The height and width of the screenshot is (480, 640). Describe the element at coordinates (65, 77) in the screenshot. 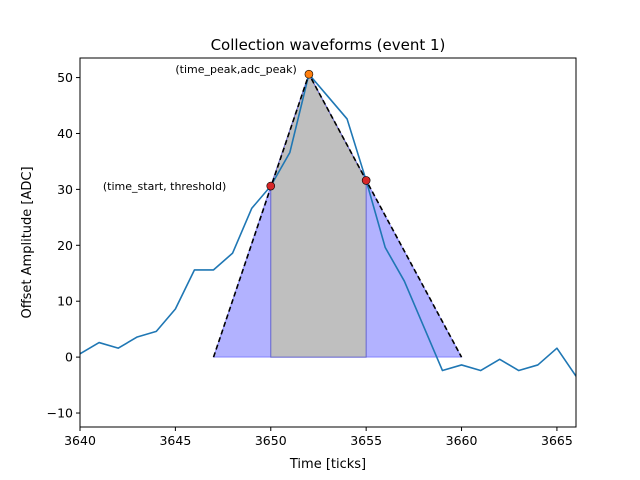

I see `y-tick-label: 50` at that location.